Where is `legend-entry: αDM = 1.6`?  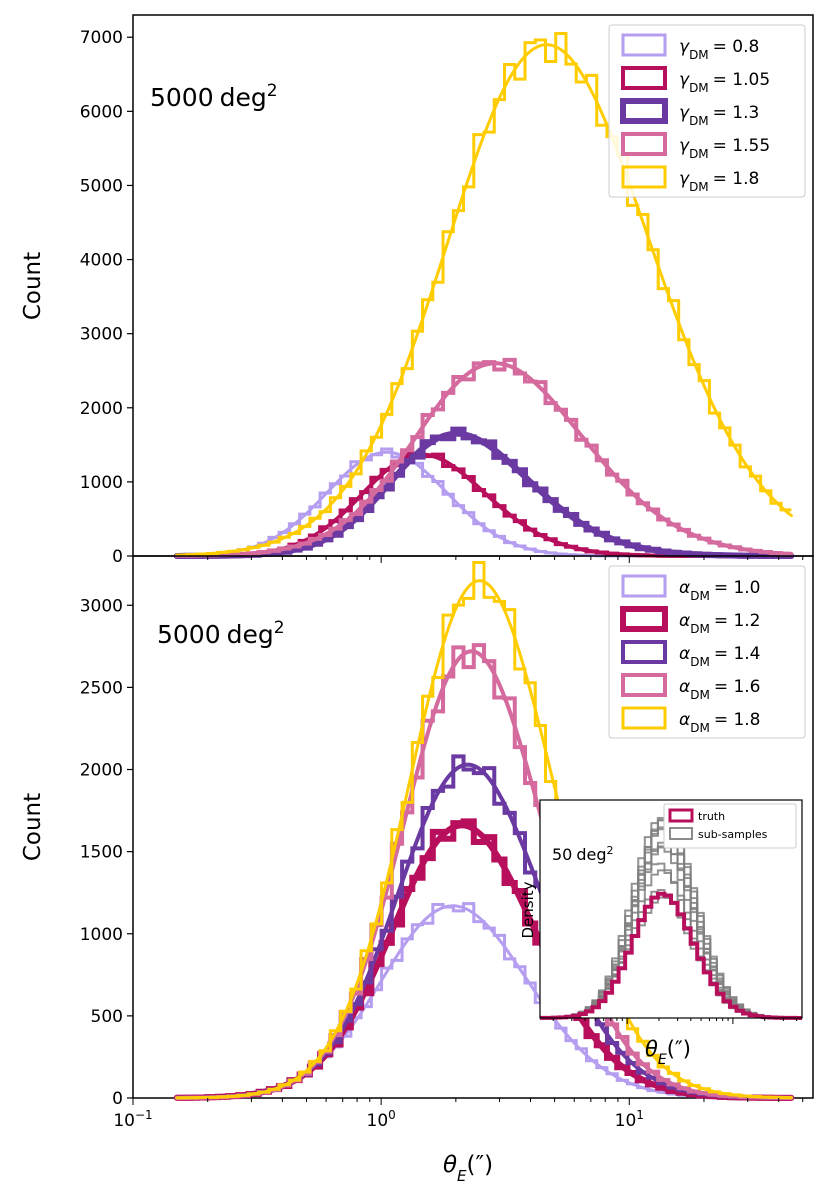
legend-entry: αDM = 1.6 is located at coordinates (720, 689).